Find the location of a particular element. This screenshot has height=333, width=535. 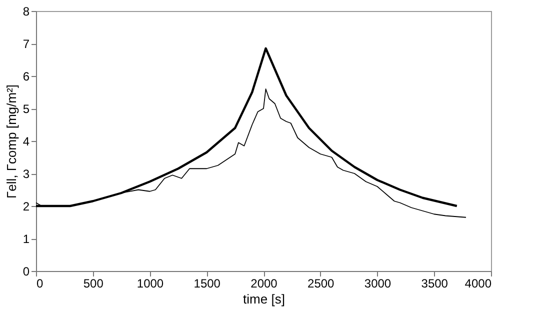

y-tick-label: 4 is located at coordinates (26, 141).